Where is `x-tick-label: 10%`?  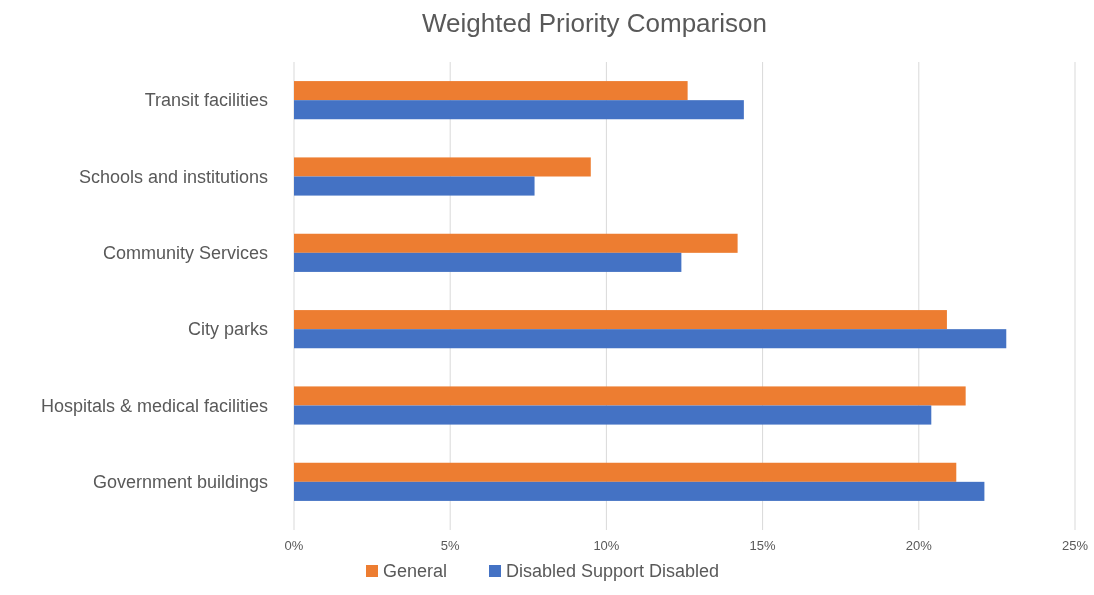 x-tick-label: 10% is located at coordinates (606, 545).